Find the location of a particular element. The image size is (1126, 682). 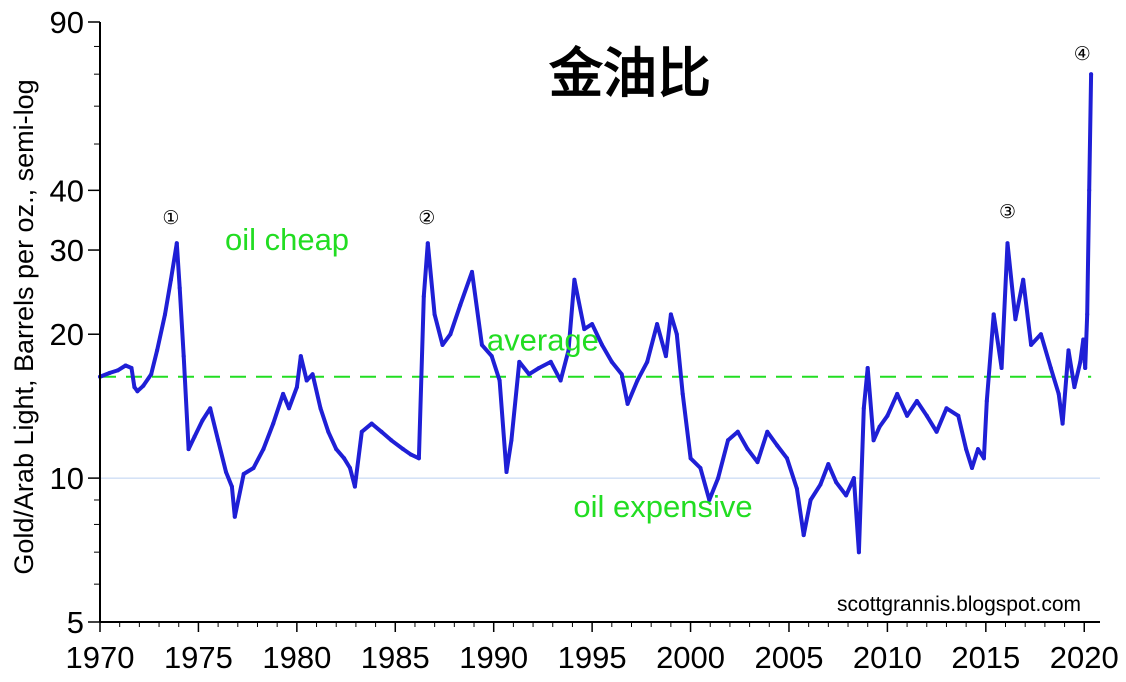

x-tick-label-2005: 2005 is located at coordinates (788, 657).